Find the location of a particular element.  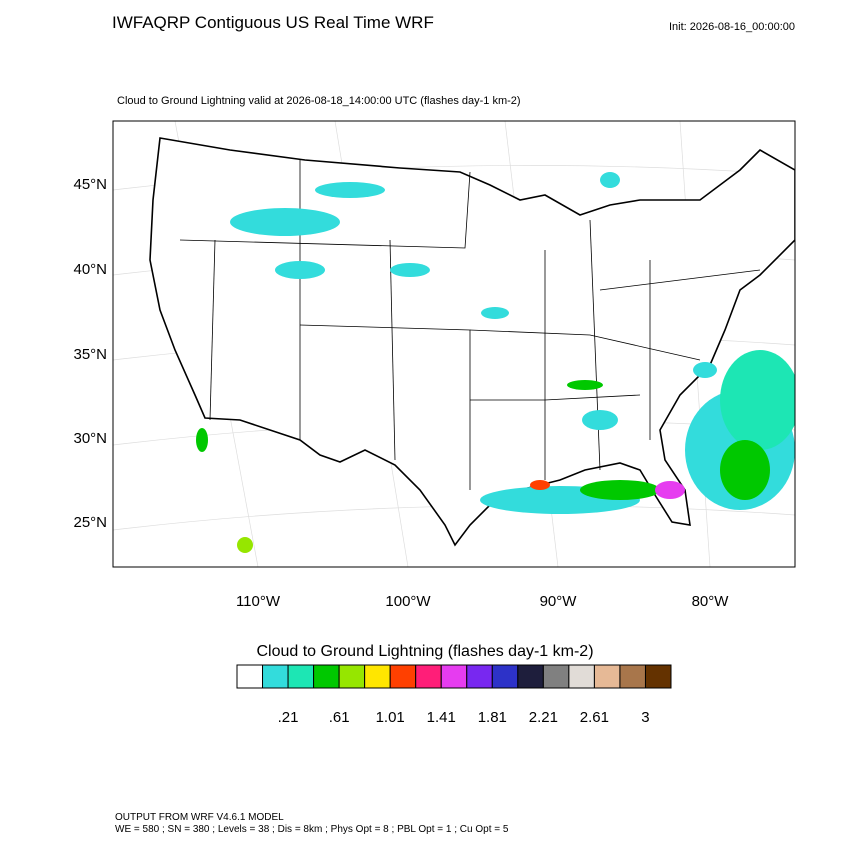

lon-label: 80°W is located at coordinates (711, 601).